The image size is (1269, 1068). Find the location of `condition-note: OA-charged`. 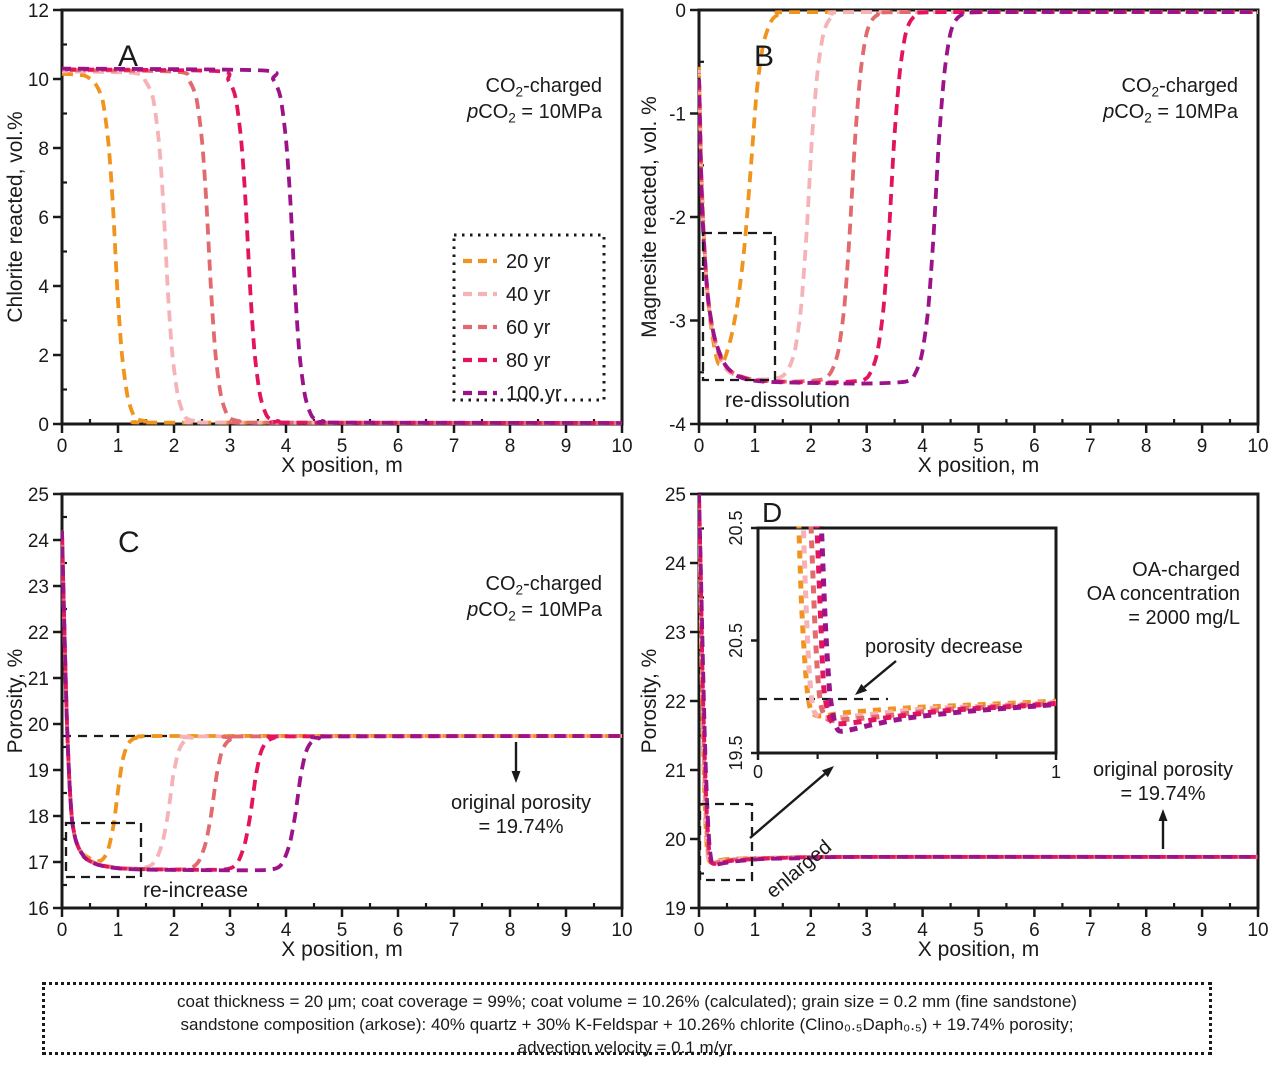

condition-note: OA-charged is located at coordinates (1186, 570).